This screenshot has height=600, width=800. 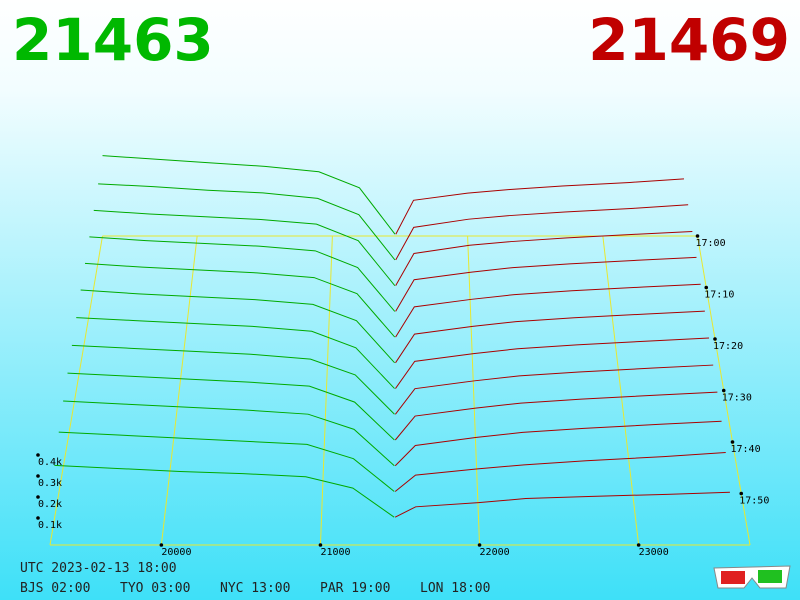 What do you see at coordinates (495, 552) in the screenshot?
I see `x-tick-label: 22000` at bounding box center [495, 552].